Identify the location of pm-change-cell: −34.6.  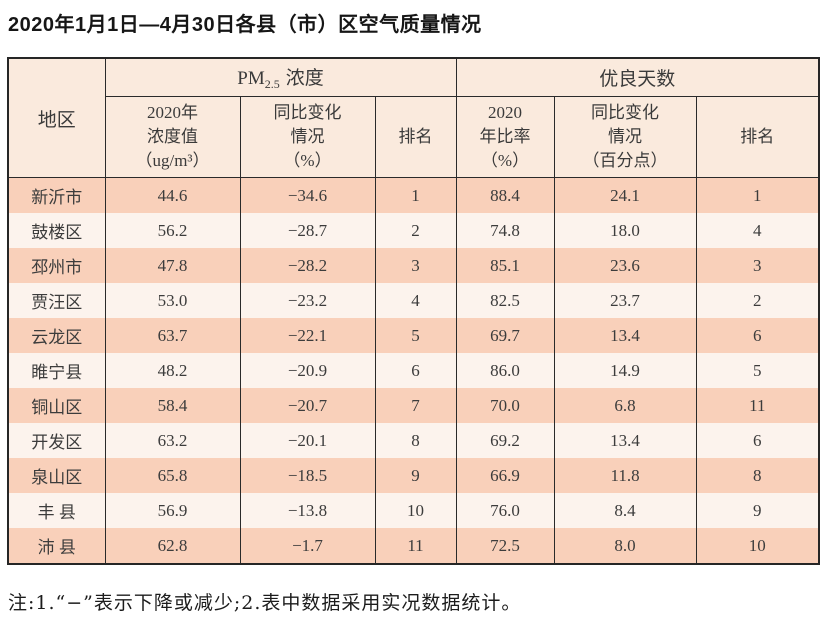
(307, 195).